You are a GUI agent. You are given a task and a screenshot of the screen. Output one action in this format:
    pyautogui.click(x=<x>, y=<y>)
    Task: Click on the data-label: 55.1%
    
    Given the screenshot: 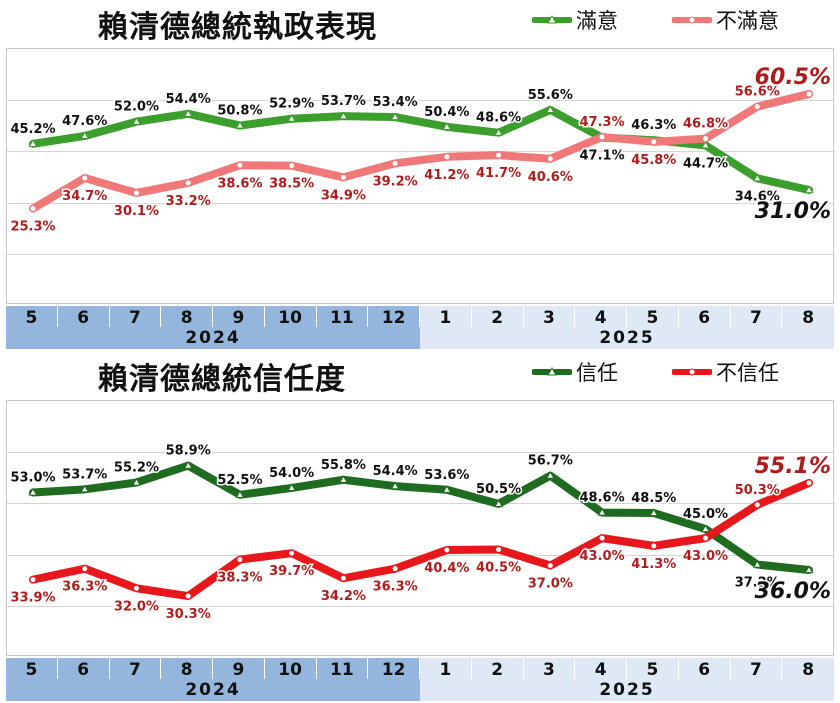 What is the action you would take?
    pyautogui.click(x=793, y=466)
    